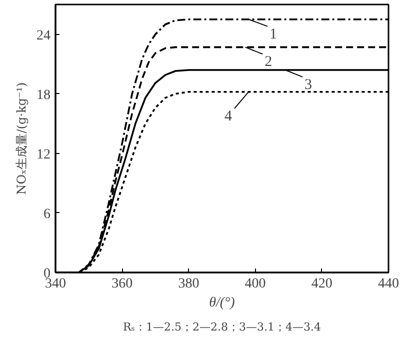 The image size is (400, 338). I want to click on annotation: 4, so click(228, 116).